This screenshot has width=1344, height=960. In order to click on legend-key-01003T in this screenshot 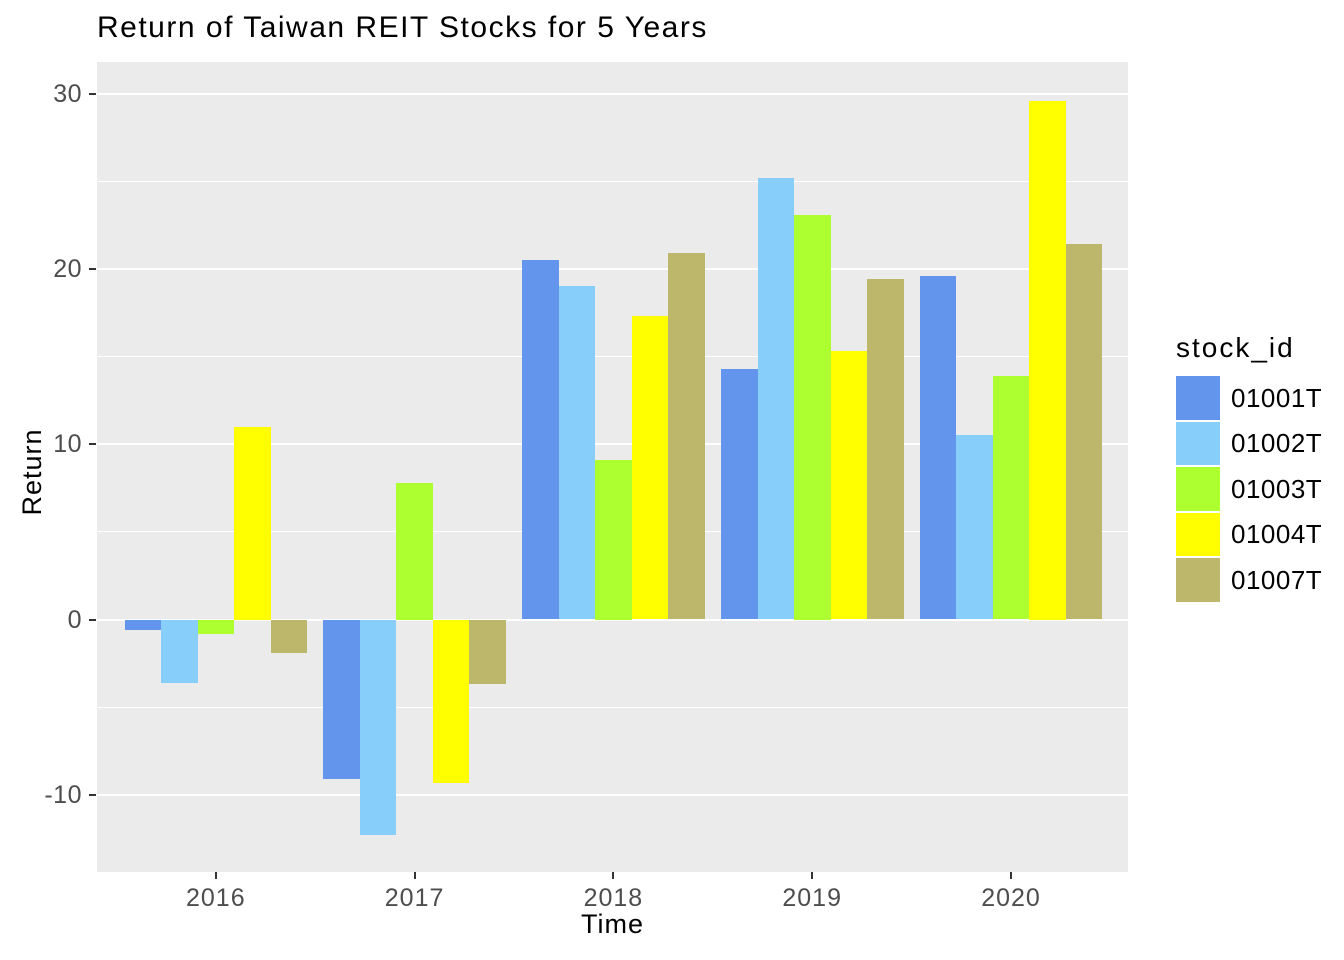, I will do `click(1198, 489)`.